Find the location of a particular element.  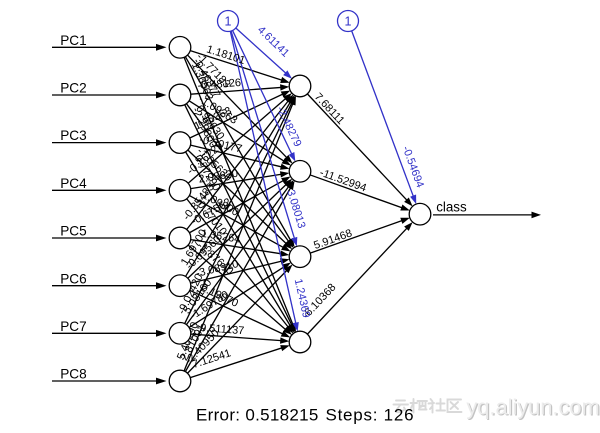

svg-text: PC2 is located at coordinates (73, 88).